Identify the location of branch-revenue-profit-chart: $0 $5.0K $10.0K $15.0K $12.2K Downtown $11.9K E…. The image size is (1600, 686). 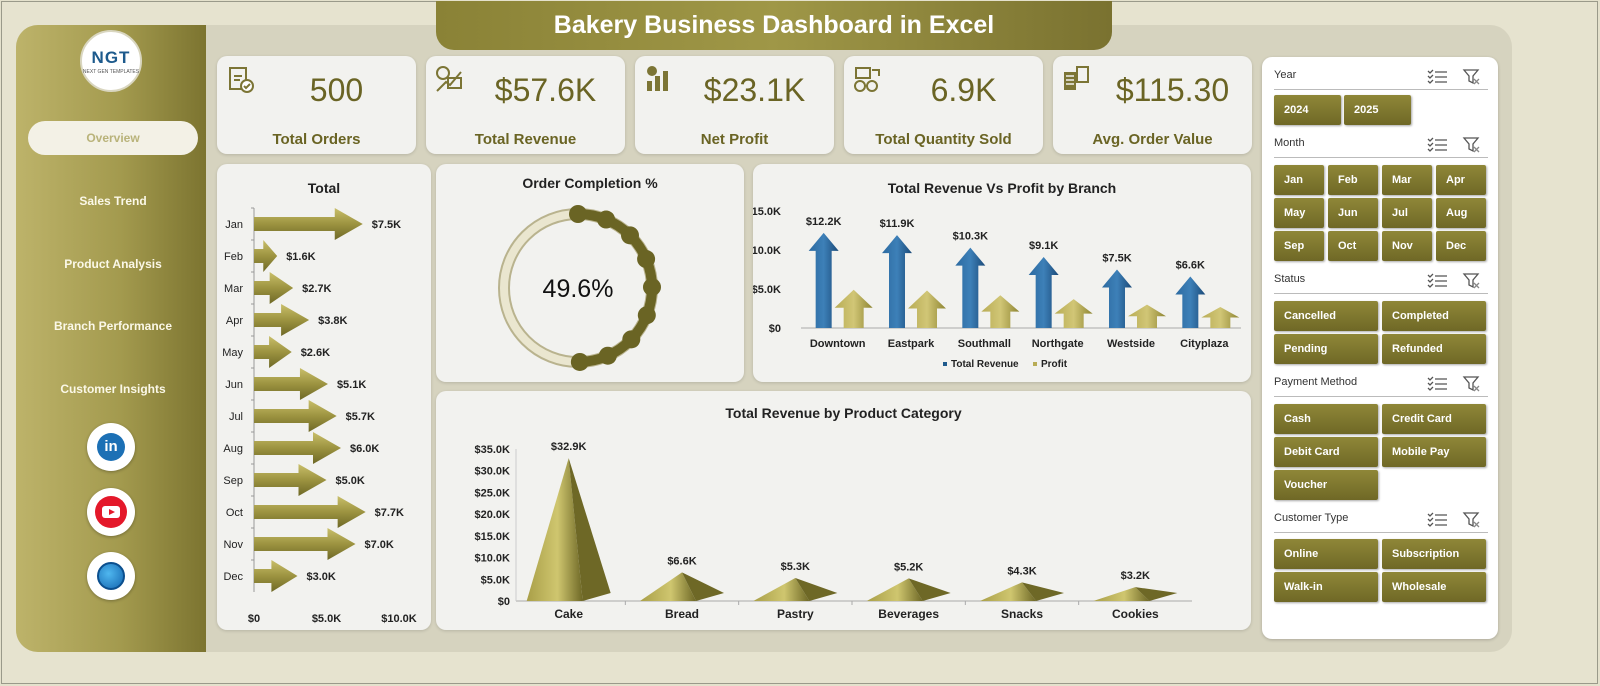
(997, 288).